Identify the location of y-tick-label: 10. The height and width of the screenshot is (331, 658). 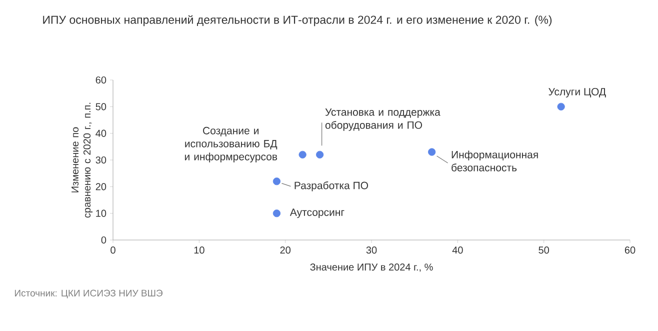
(101, 213).